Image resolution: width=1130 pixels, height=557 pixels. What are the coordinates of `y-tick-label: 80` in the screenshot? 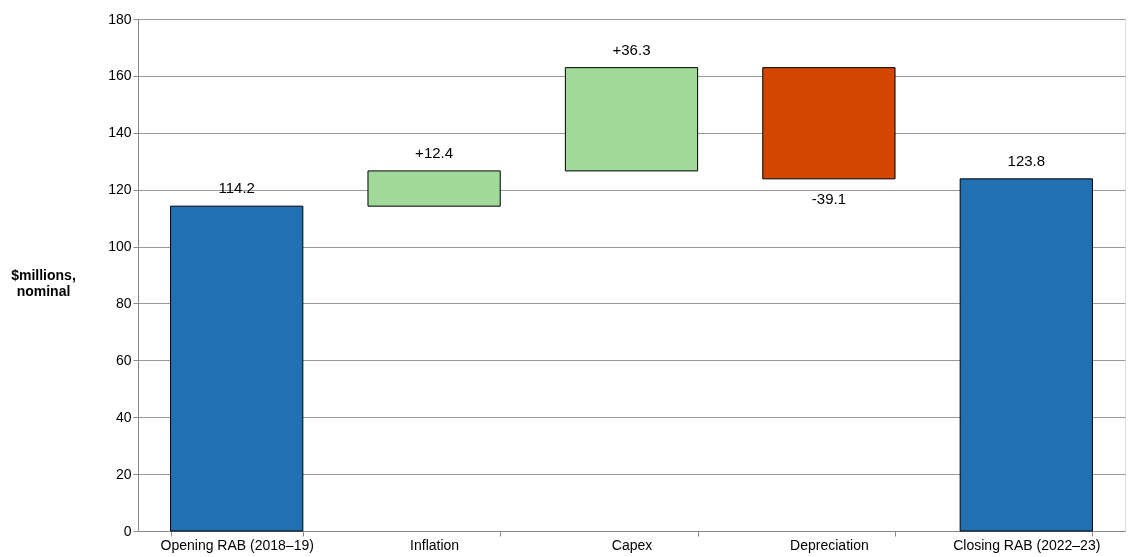 It's located at (123, 302).